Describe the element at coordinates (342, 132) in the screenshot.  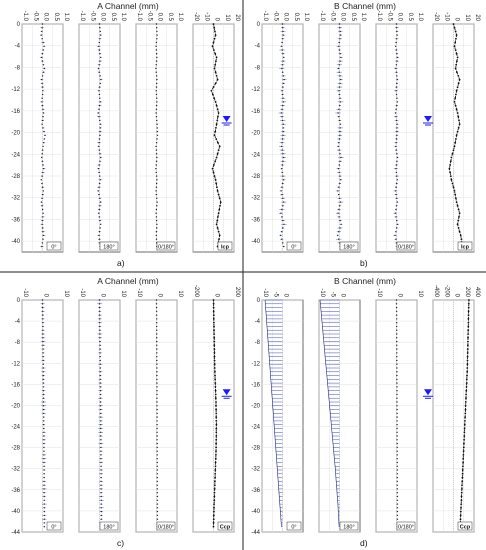
I see `panel-b-1: -1.0 -0.5 0.0 0.5 1.0 180°` at that location.